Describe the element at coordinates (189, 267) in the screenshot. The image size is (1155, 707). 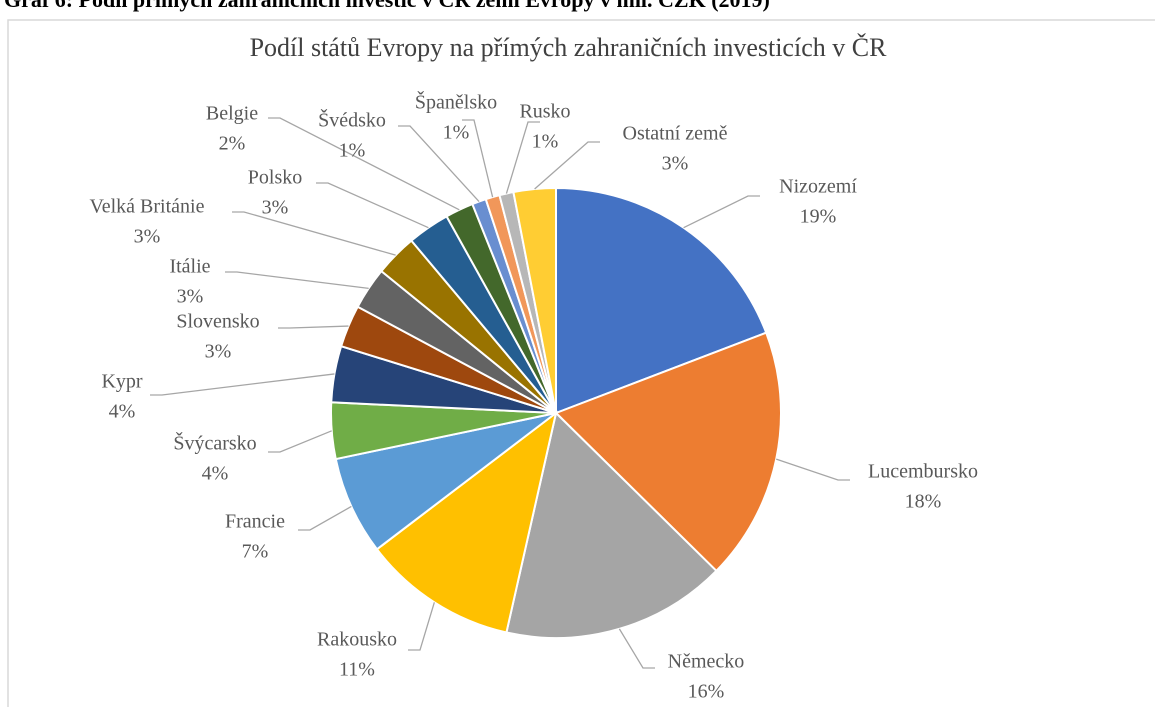
I see `category-label: Itálie` at that location.